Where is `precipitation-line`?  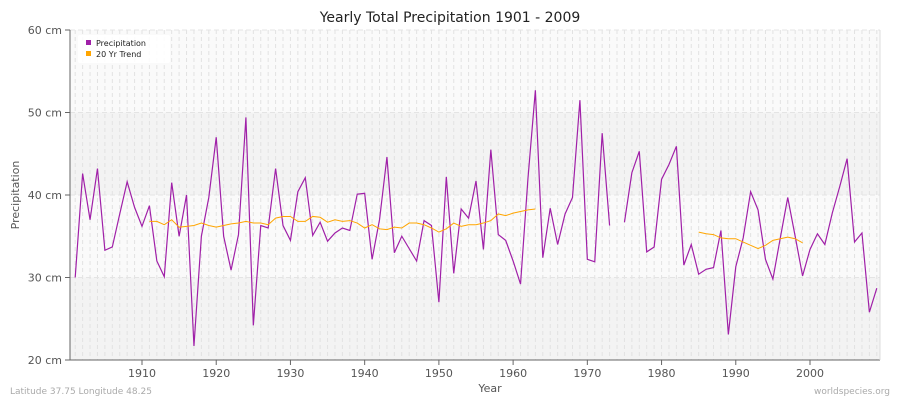 precipitation-line is located at coordinates (750, 240).